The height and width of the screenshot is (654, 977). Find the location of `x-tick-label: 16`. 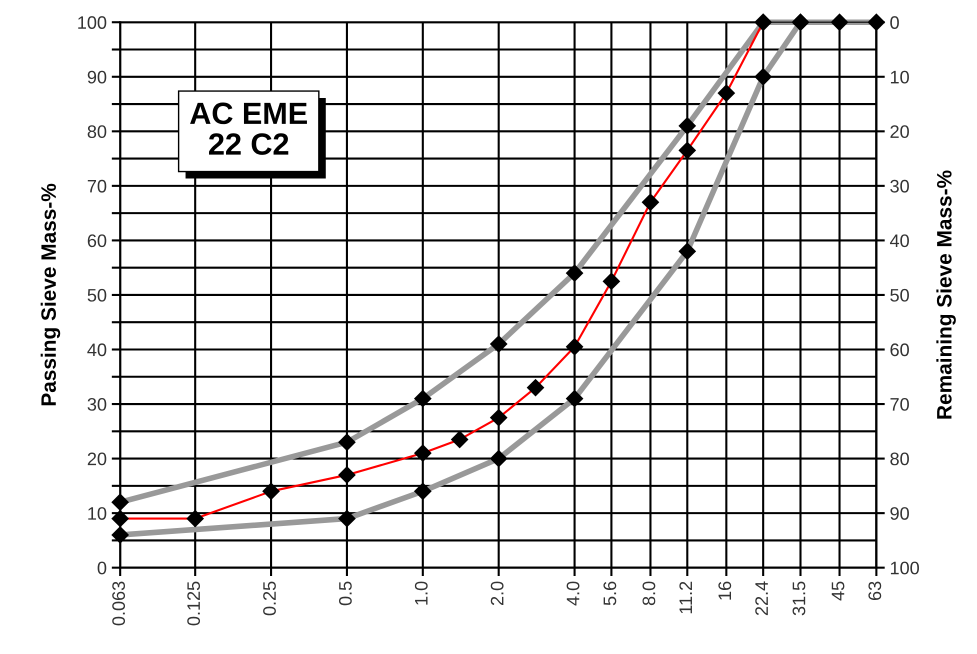

x-tick-label: 16 is located at coordinates (725, 591).